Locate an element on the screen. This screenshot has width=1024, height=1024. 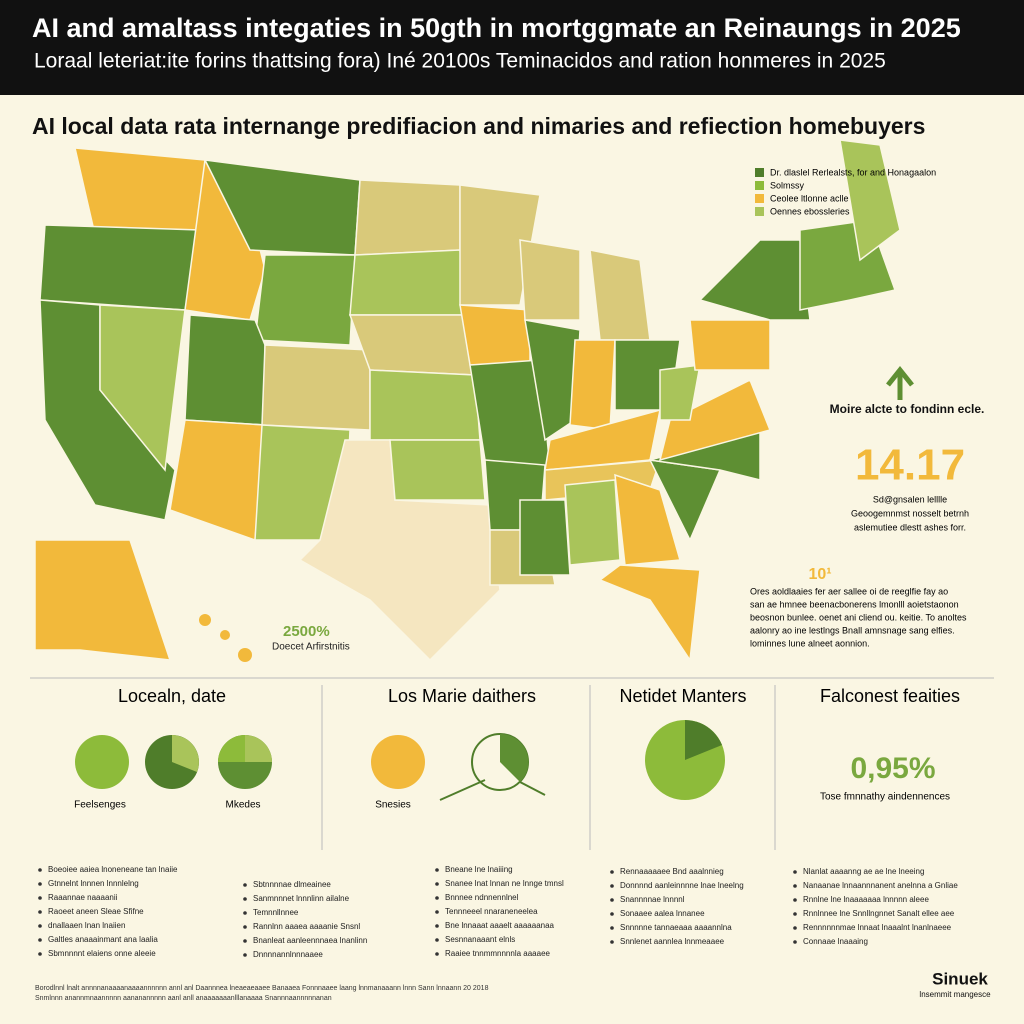
small-number: 10¹ is located at coordinates (819, 574).